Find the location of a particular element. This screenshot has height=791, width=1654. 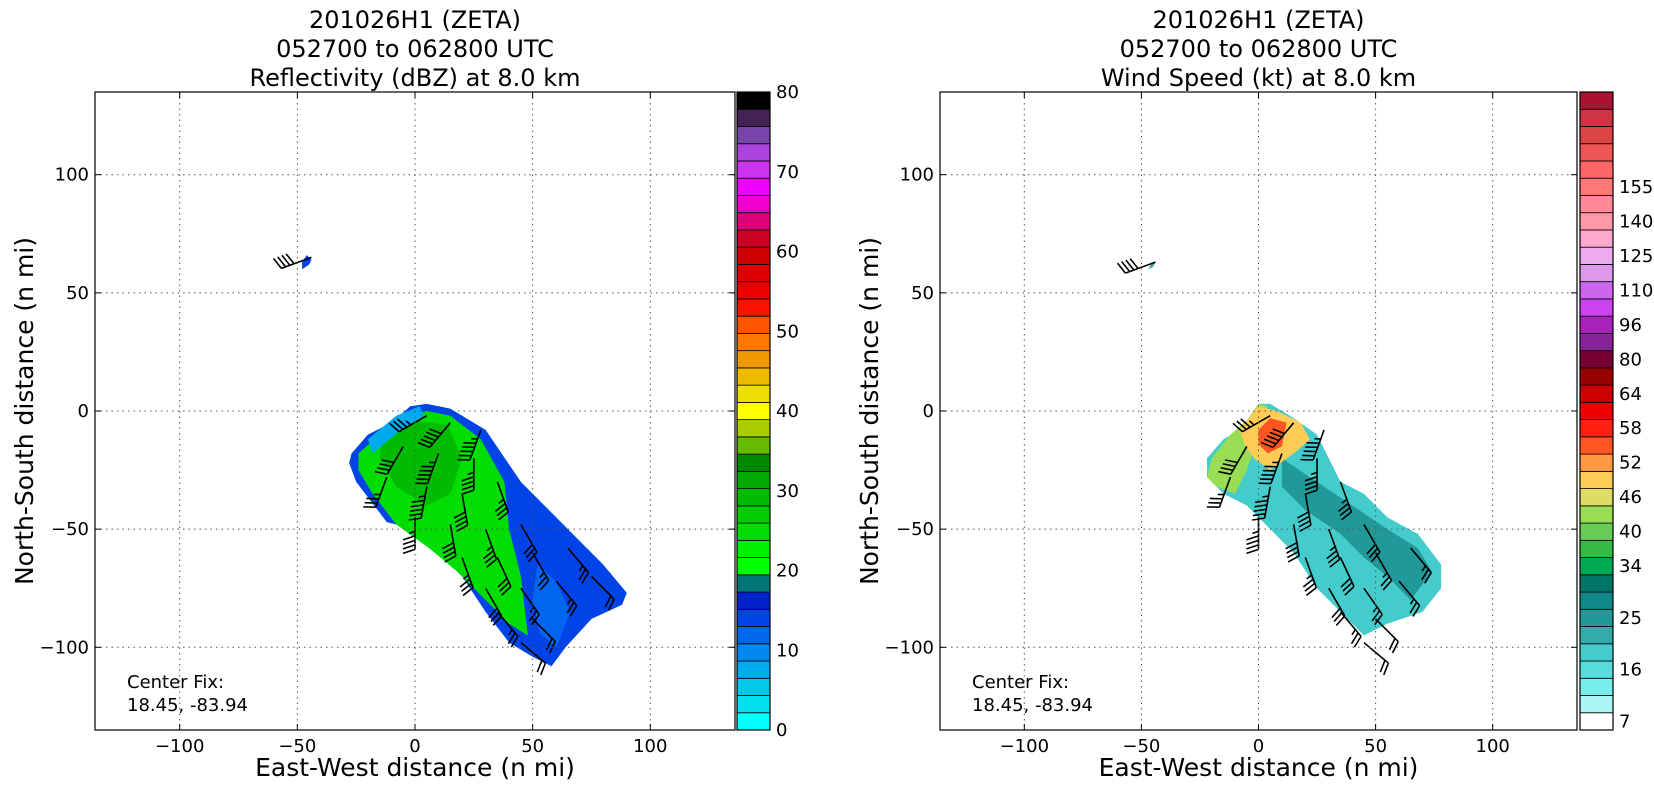

colorbar-tick-label: 58 is located at coordinates (1630, 428).